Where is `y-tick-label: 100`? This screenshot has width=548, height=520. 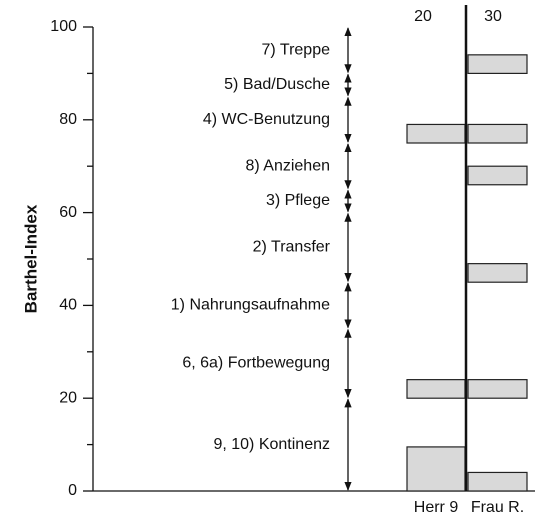 y-tick-label: 100 is located at coordinates (63, 26).